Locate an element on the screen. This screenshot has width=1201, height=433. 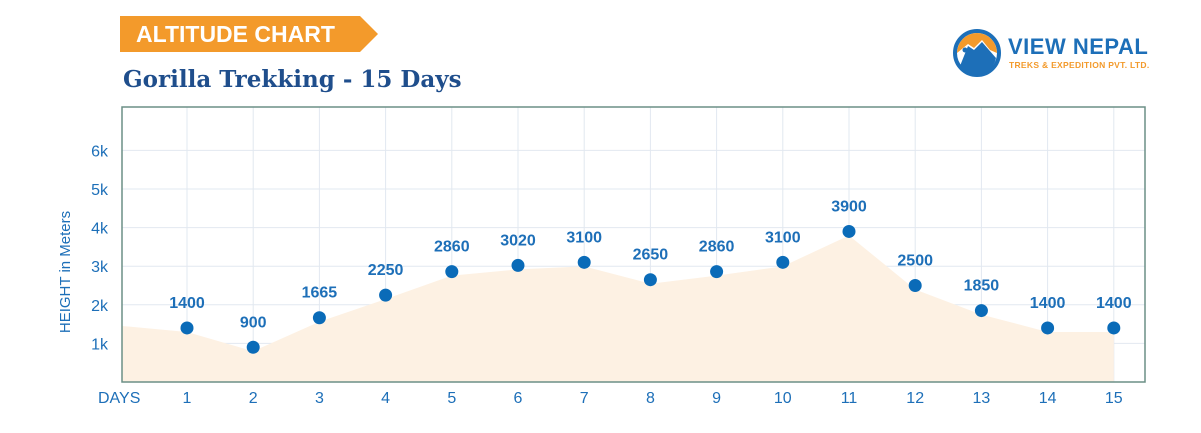
x-tick-label: 14 is located at coordinates (1048, 398).